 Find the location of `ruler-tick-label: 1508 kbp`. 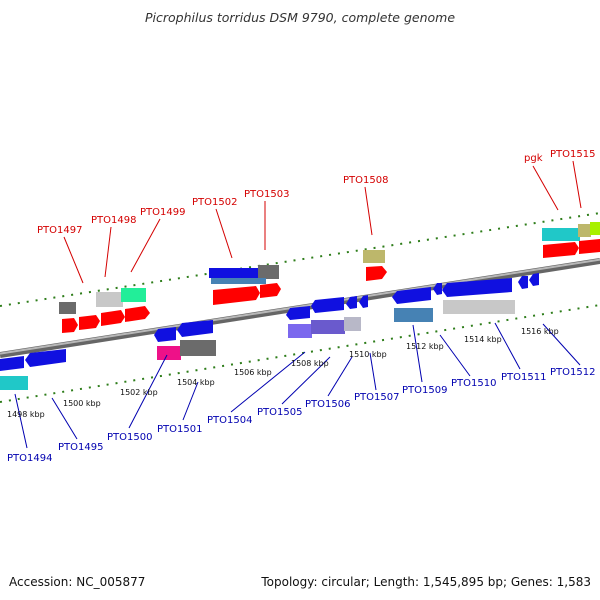

ruler-tick-label: 1508 kbp is located at coordinates (310, 363).